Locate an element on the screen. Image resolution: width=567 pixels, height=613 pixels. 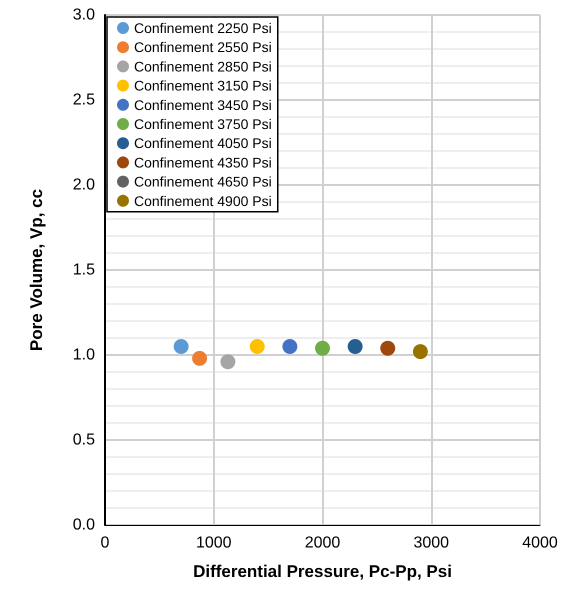
legend-label: Confinement 4050 Psi is located at coordinates (203, 143).